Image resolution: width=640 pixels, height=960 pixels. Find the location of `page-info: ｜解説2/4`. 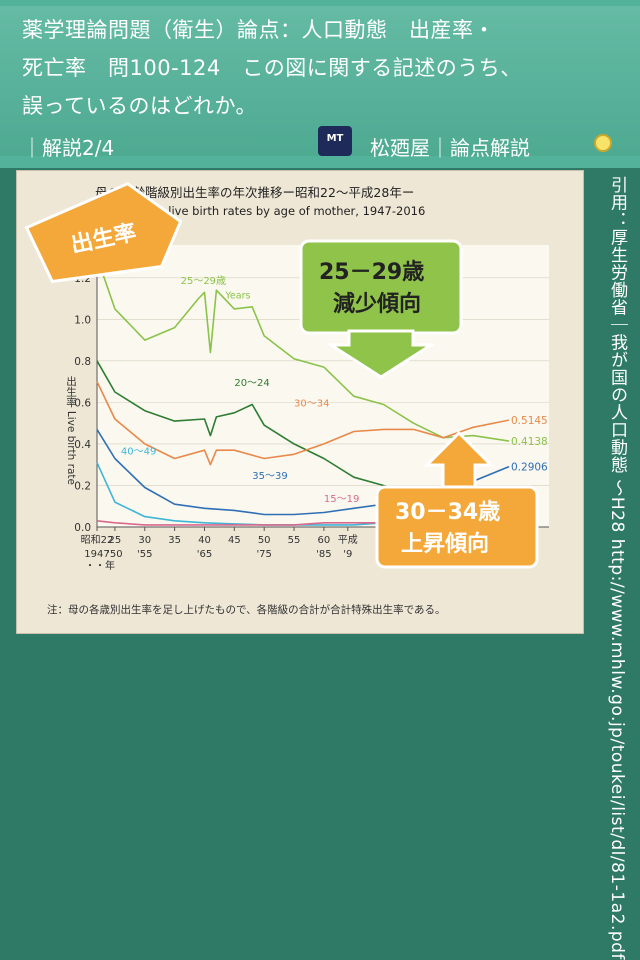

page-info: ｜解説2/4 is located at coordinates (68, 148).